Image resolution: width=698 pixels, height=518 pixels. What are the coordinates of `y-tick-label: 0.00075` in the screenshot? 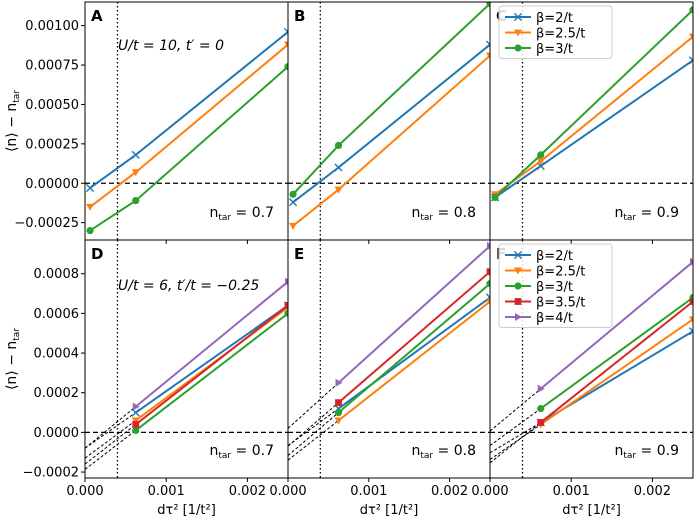 It's located at (52, 66).